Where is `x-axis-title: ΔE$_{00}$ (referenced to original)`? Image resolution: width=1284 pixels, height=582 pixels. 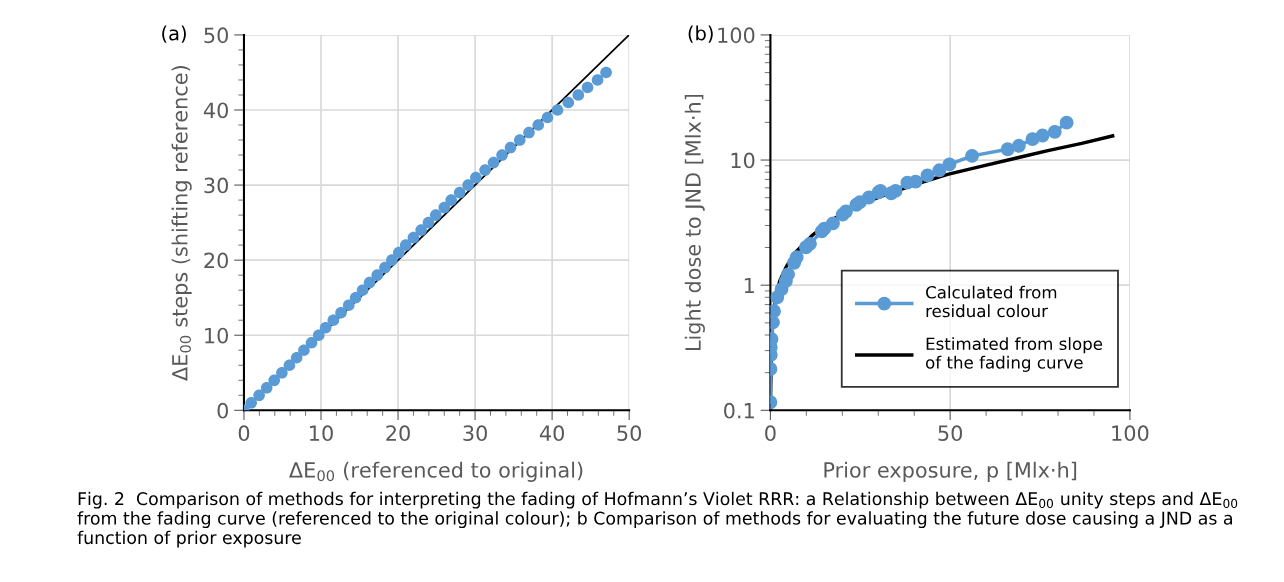 x-axis-title: ΔE$_{00}$ (referenced to original) is located at coordinates (436, 471).